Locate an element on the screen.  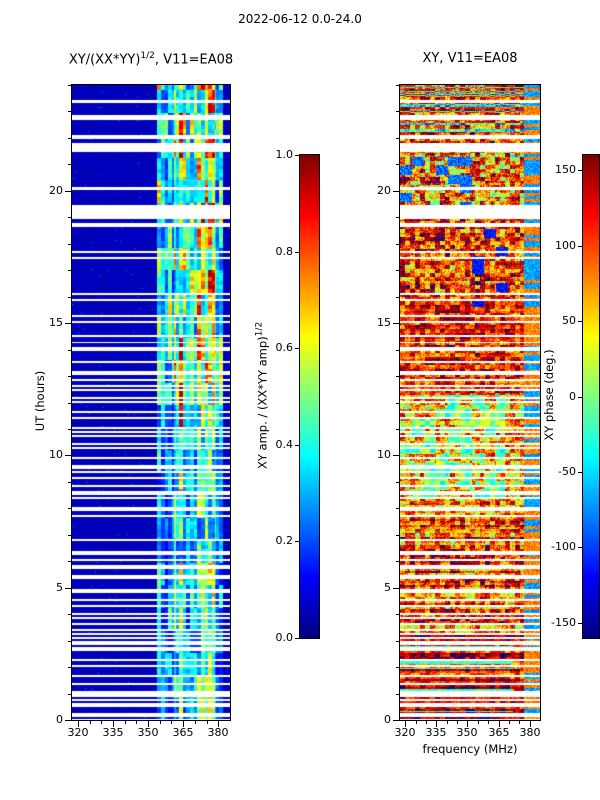
phase-colorbar-tick-label: -50 is located at coordinates (567, 471).